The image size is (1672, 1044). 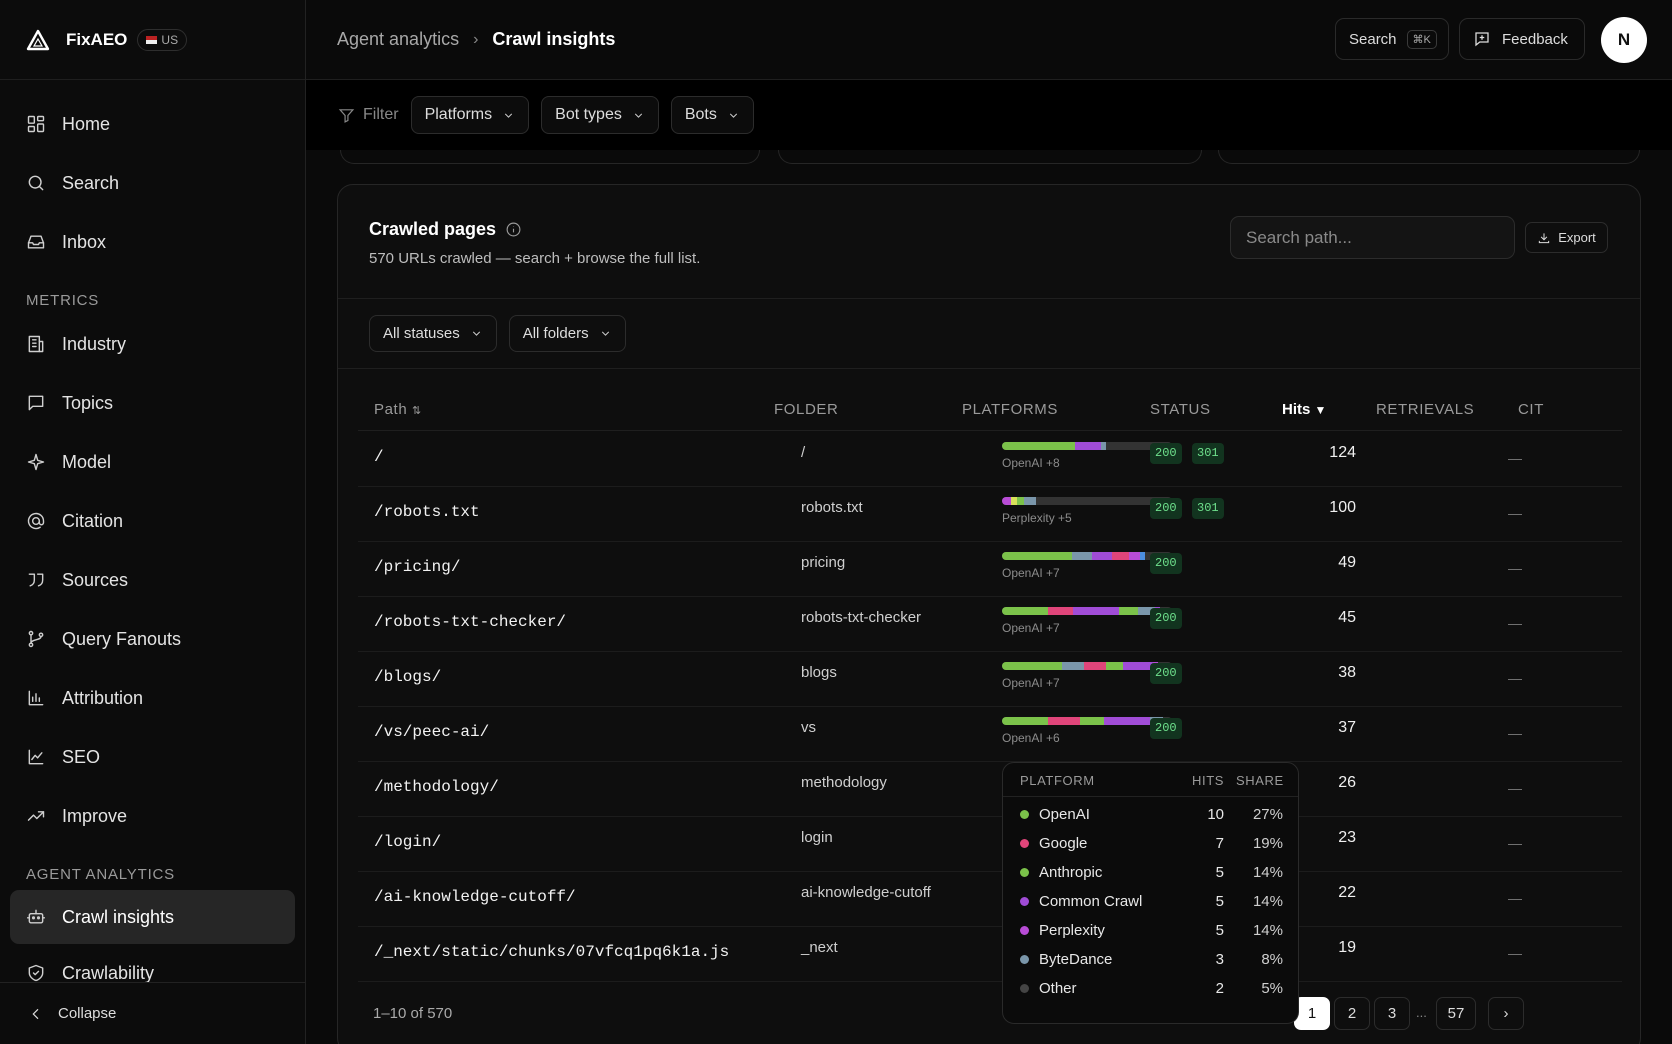 What do you see at coordinates (1151, 873) in the screenshot?
I see `tooltip-row: Anthropic 5 14%` at bounding box center [1151, 873].